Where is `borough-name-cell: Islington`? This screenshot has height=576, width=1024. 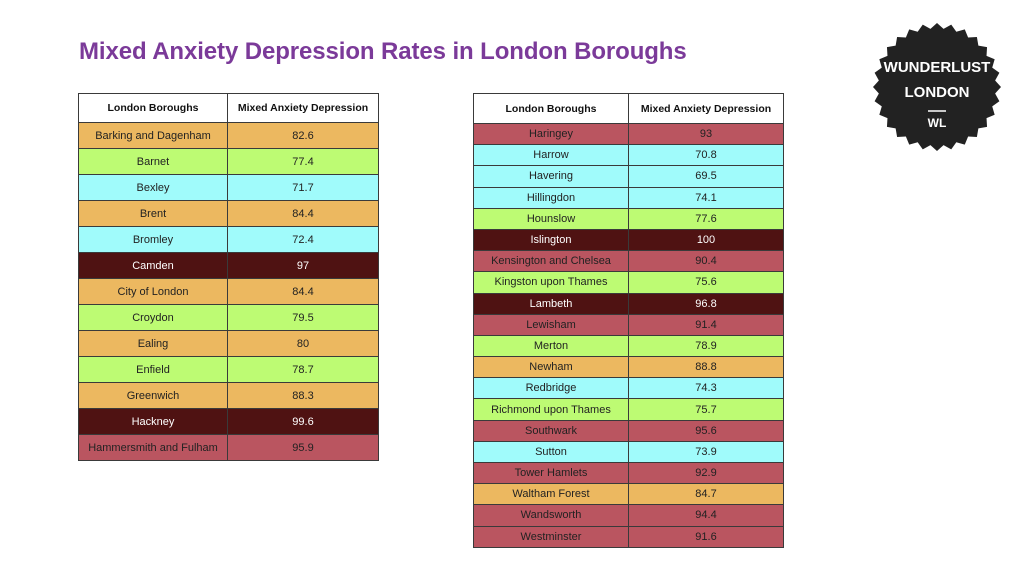 borough-name-cell: Islington is located at coordinates (551, 240).